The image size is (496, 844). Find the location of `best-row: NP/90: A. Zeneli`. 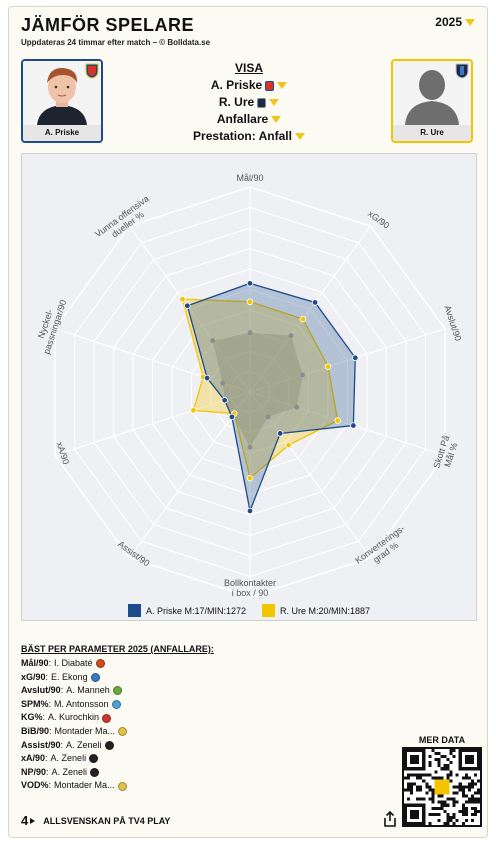

best-row: NP/90: A. Zeneli is located at coordinates (171, 773).